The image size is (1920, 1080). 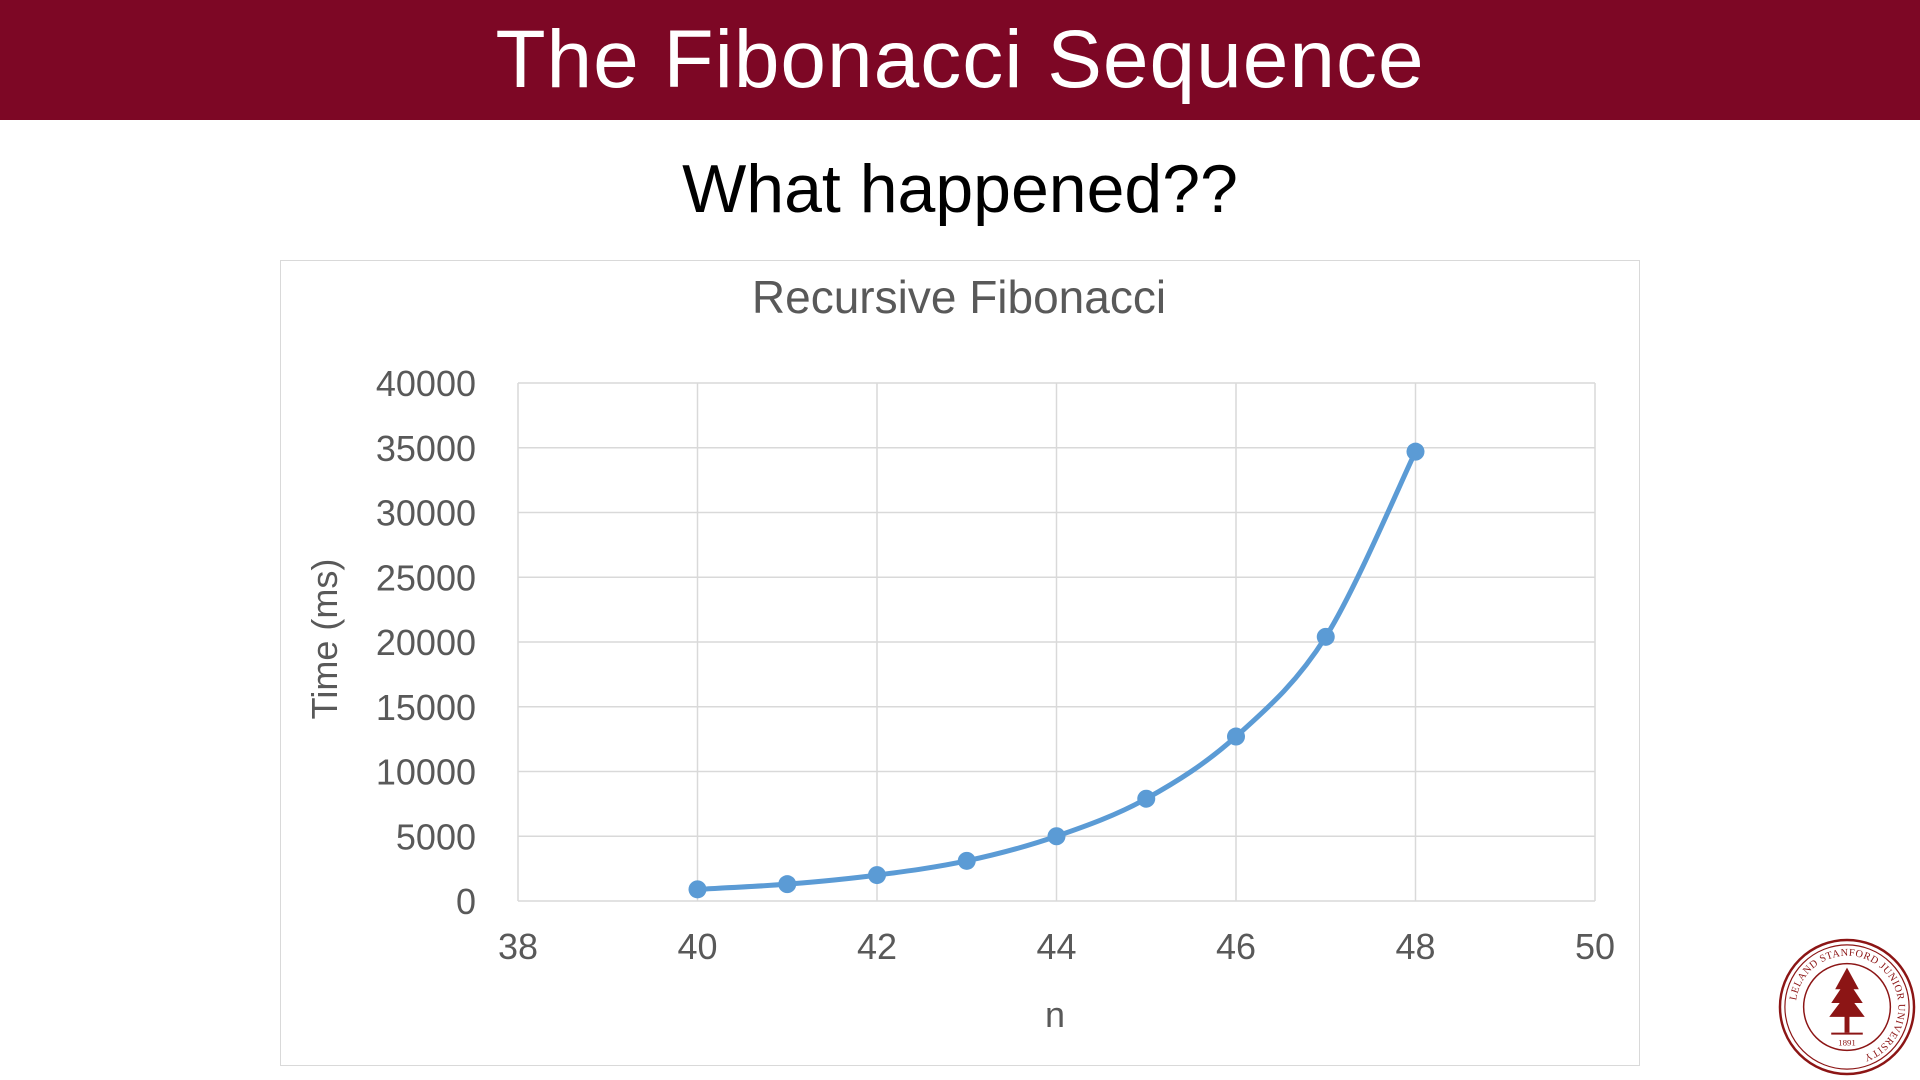 What do you see at coordinates (959, 297) in the screenshot?
I see `chart-title: Recursive Fibonacci` at bounding box center [959, 297].